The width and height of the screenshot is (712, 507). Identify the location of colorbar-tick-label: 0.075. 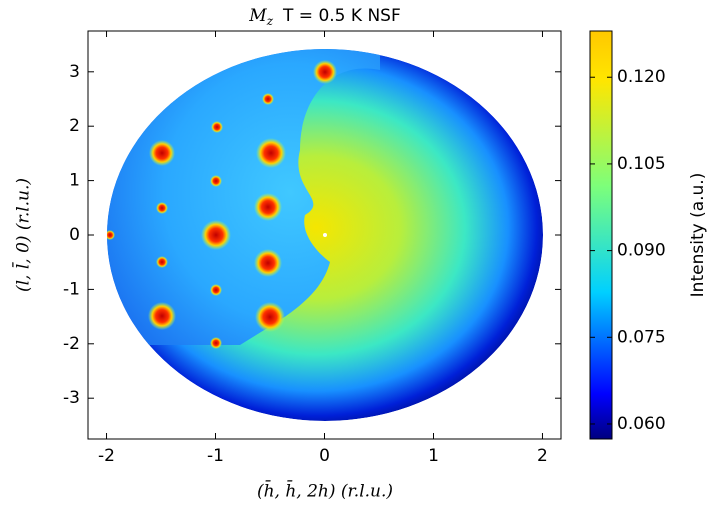
(641, 337).